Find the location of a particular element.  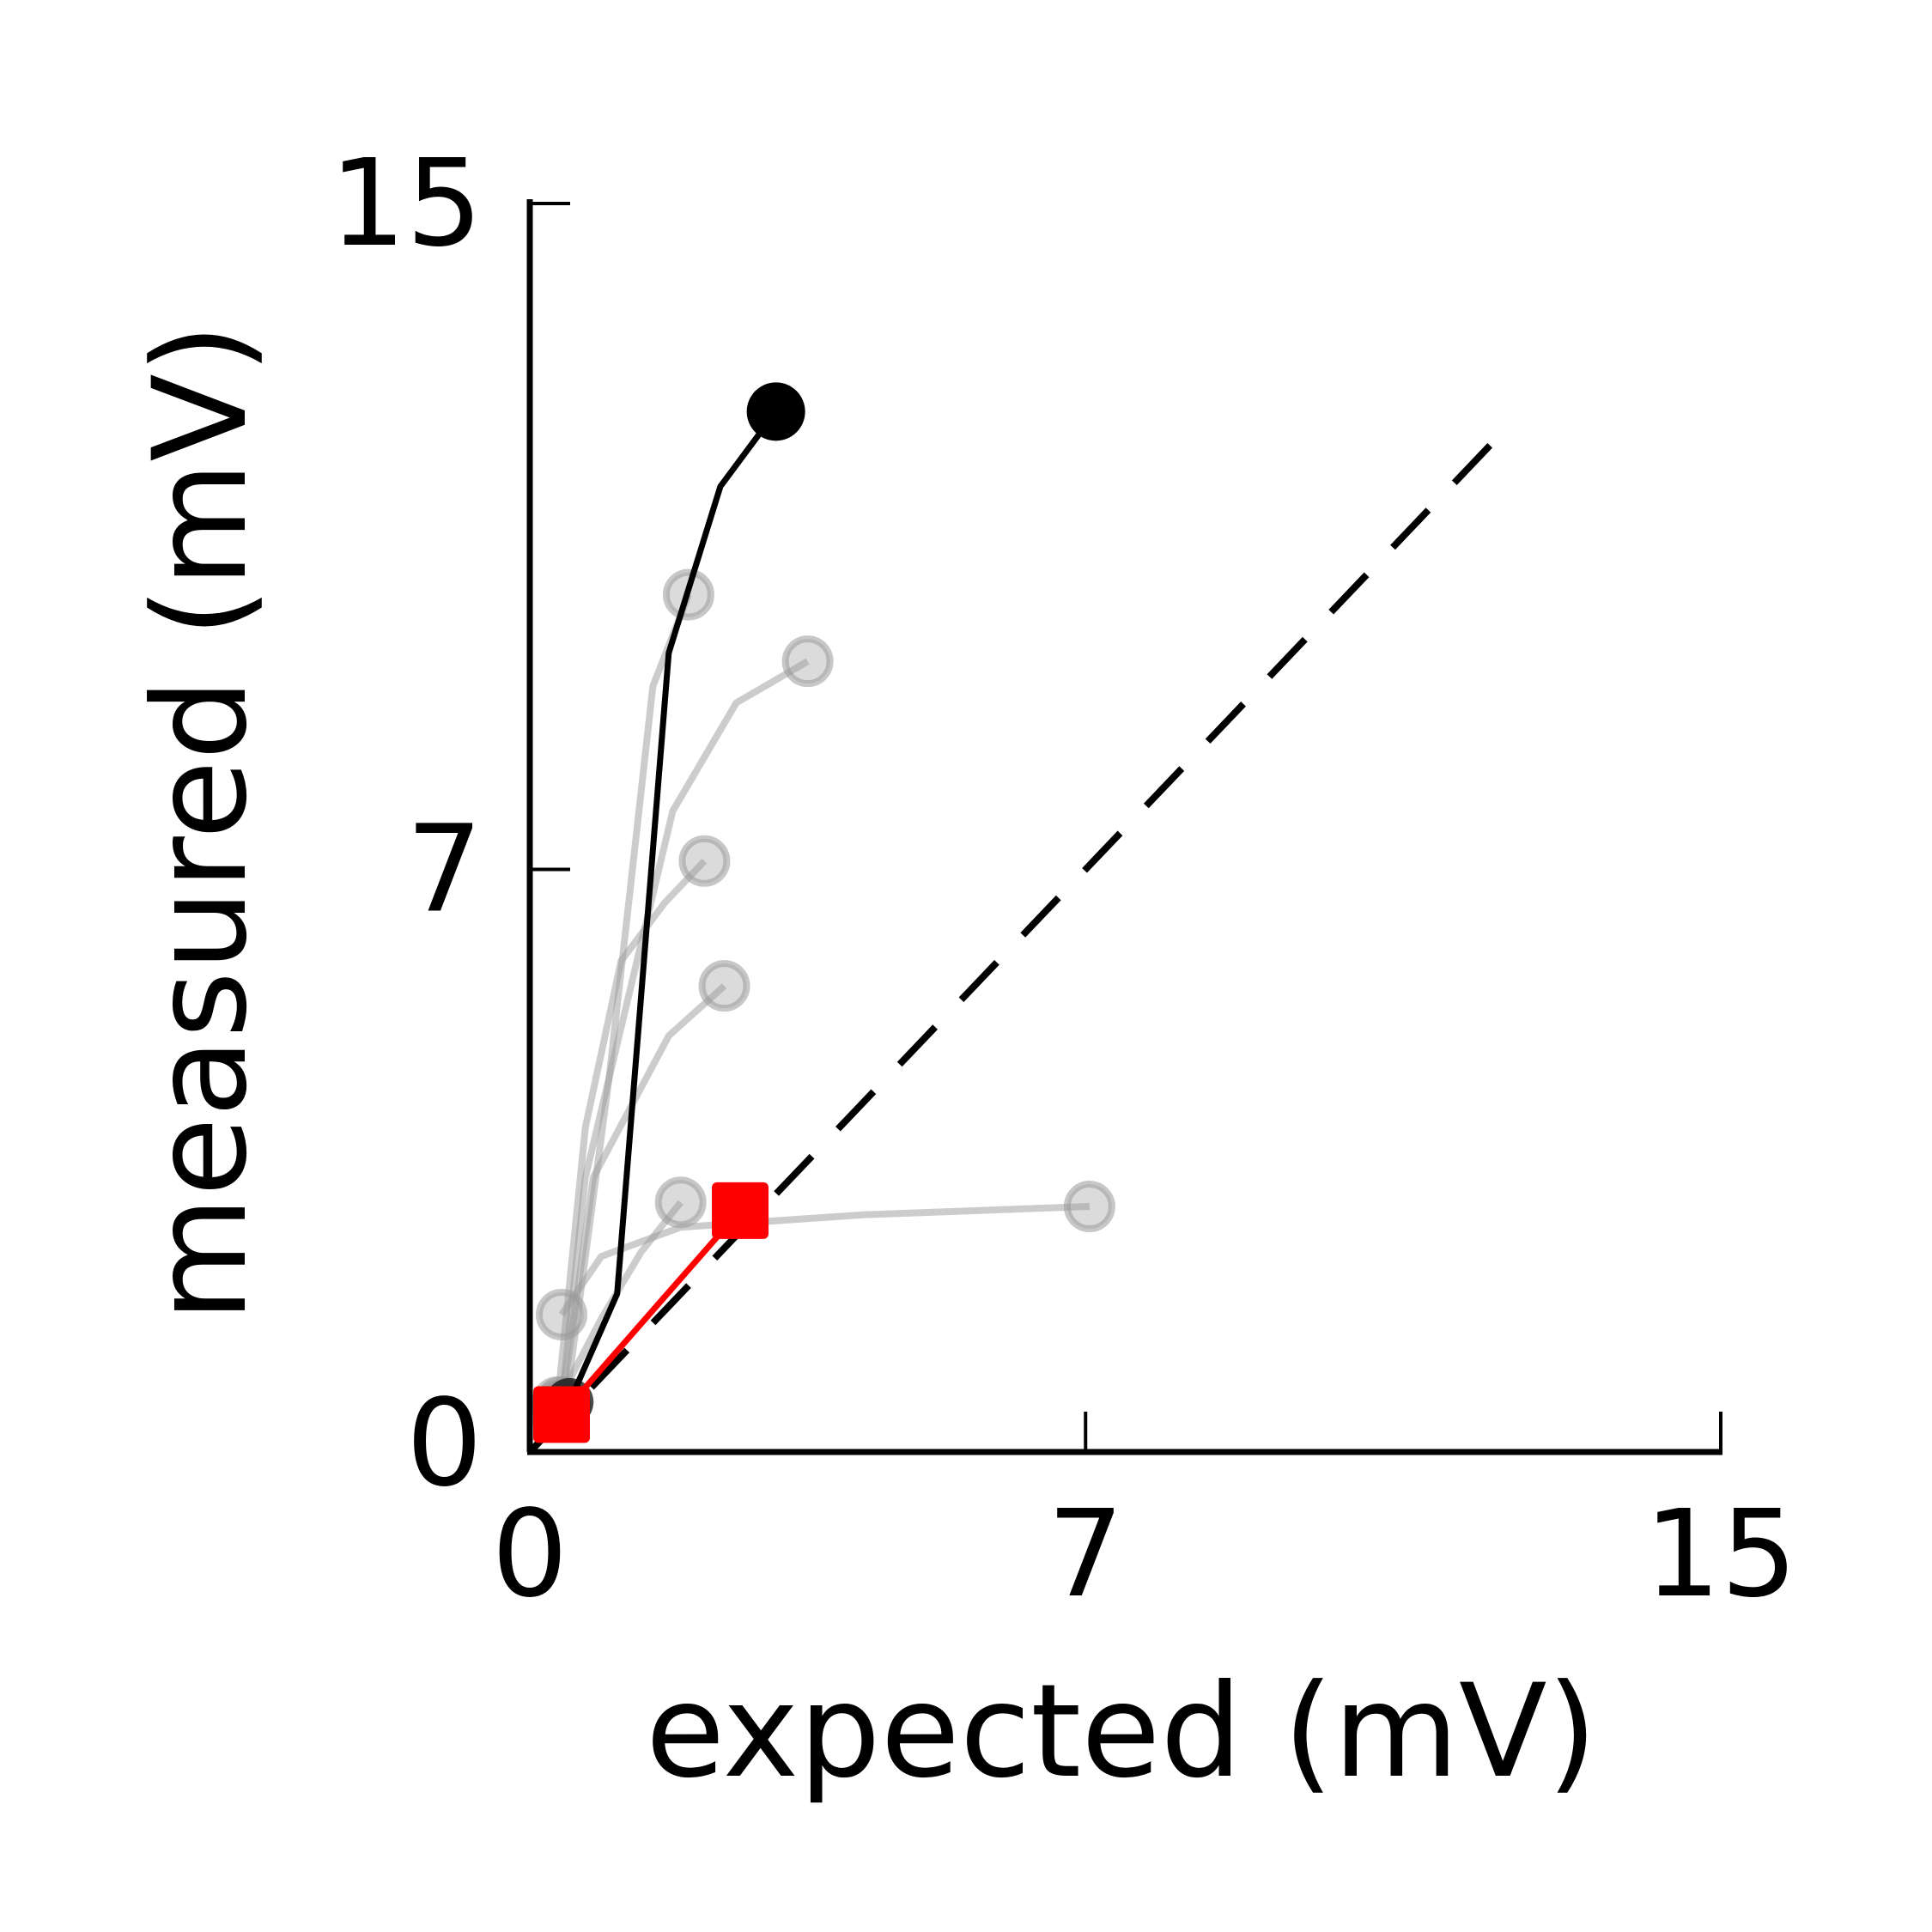

y-axis-title: measured (mV) is located at coordinates (201, 823).